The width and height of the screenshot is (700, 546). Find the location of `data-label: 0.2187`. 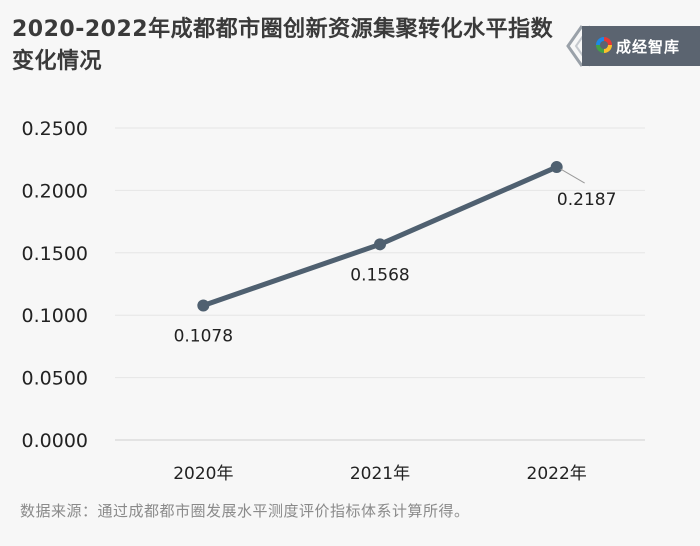

data-label: 0.2187 is located at coordinates (586, 200).